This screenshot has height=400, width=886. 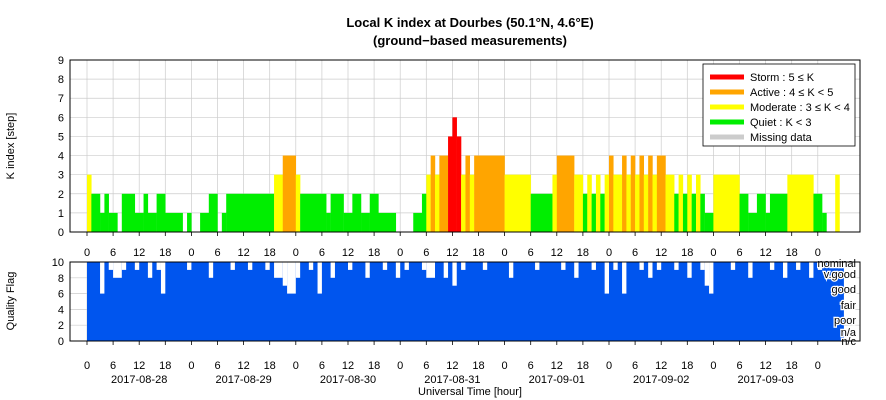 What do you see at coordinates (61, 157) in the screenshot?
I see `k-y-tick-label: 4` at bounding box center [61, 157].